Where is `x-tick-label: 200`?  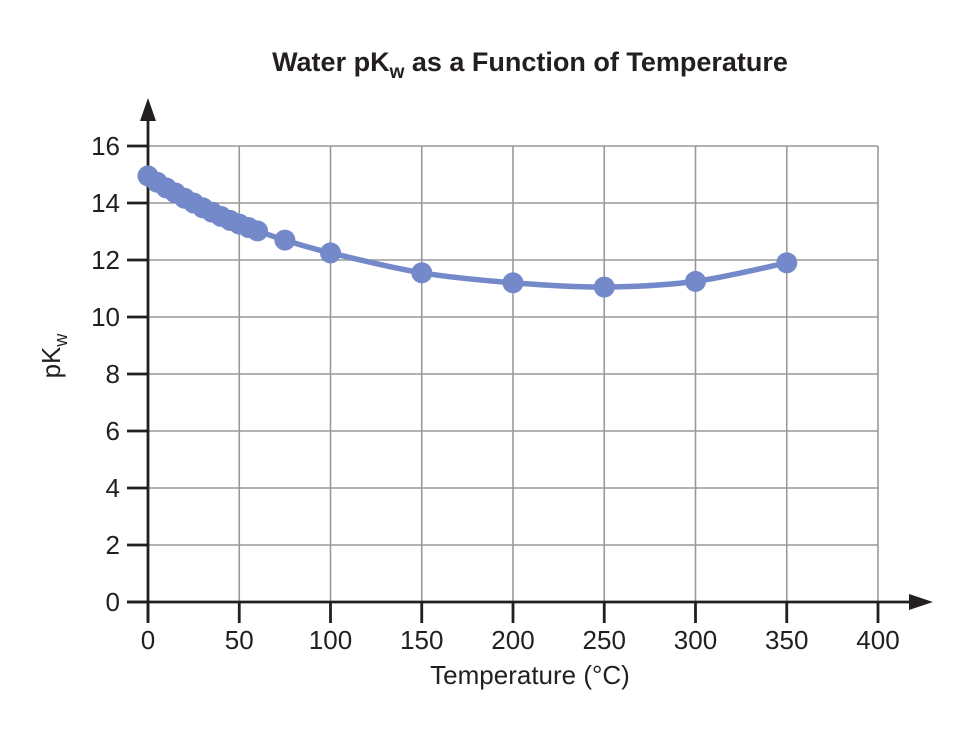
x-tick-label: 200 is located at coordinates (512, 640).